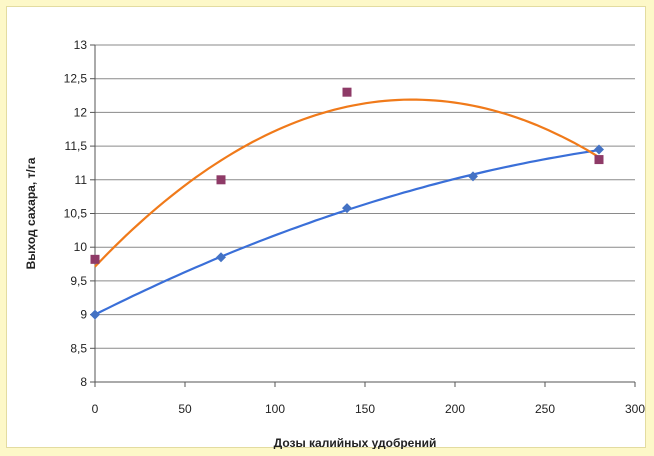 Image resolution: width=654 pixels, height=456 pixels. Describe the element at coordinates (78, 281) in the screenshot. I see `y-tick-label: 9,5` at that location.